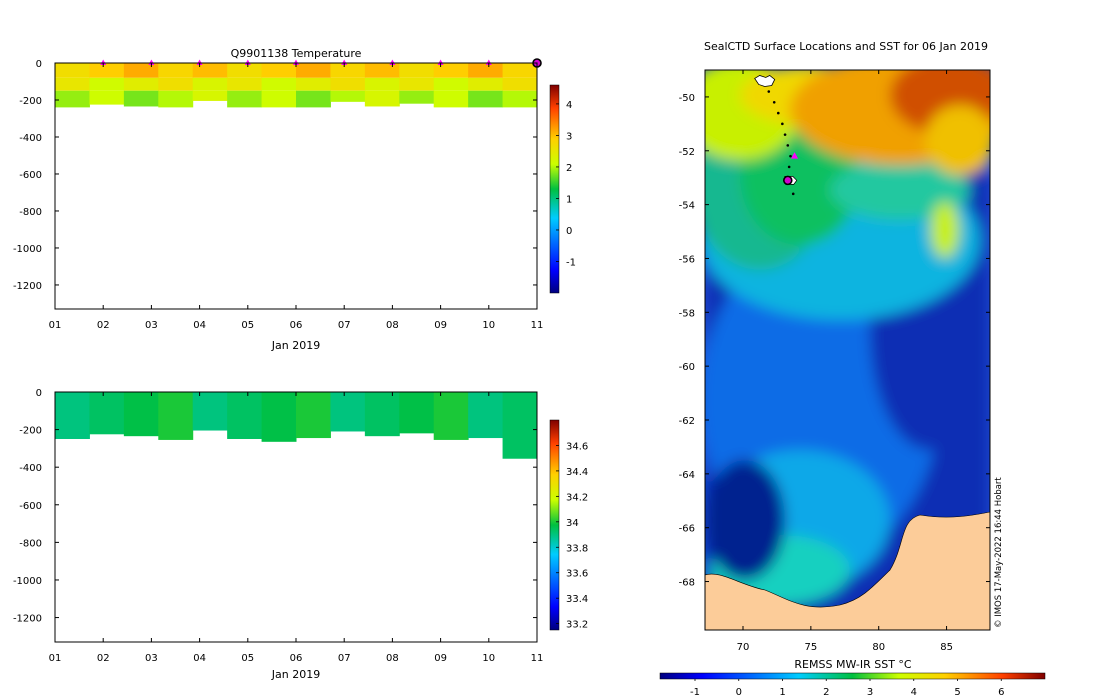 The image size is (1100, 700). I want to click on salinity-x-tick-label: 03, so click(151, 658).